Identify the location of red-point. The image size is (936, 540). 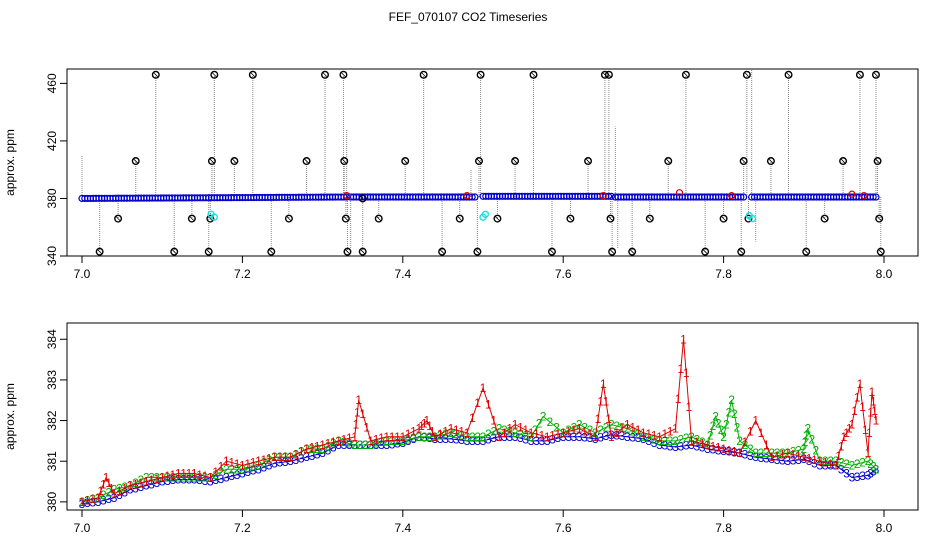
(732, 195).